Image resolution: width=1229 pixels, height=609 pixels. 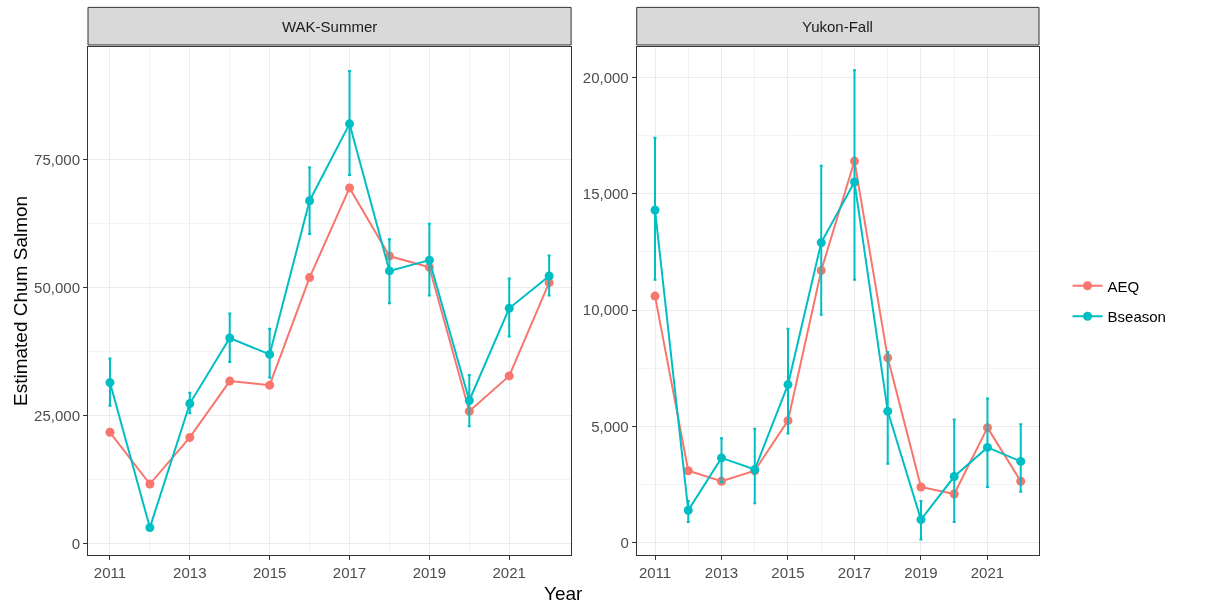 What do you see at coordinates (610, 426) in the screenshot?
I see `y-tick-label: 5,000` at bounding box center [610, 426].